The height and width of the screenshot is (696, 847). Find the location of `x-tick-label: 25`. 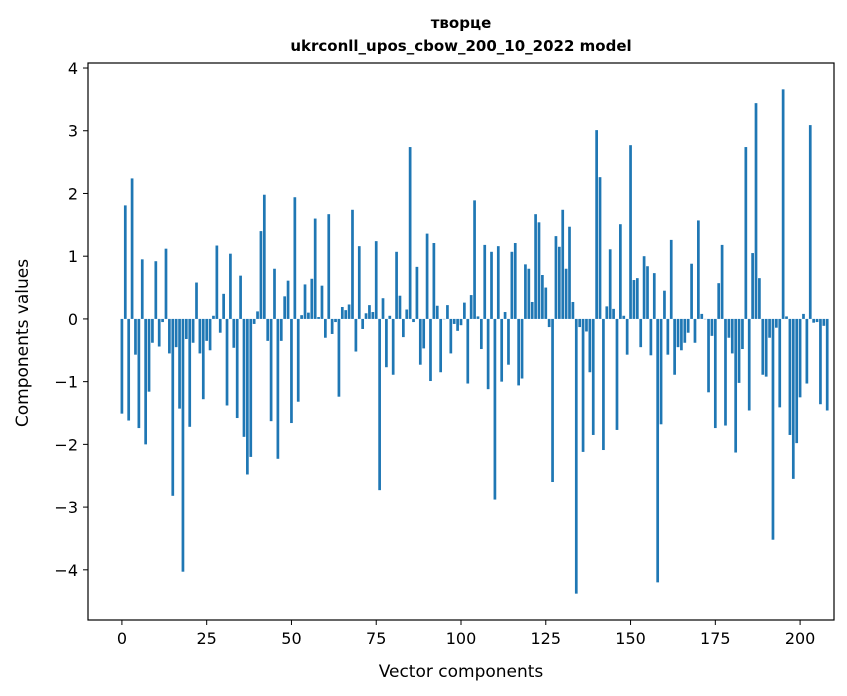

x-tick-label: 25 is located at coordinates (207, 638).